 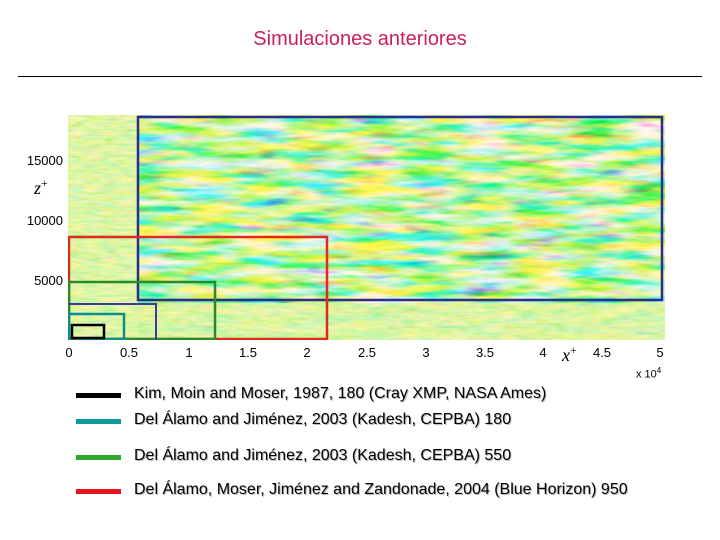 What do you see at coordinates (660, 352) in the screenshot?
I see `x-tick-5: 5` at bounding box center [660, 352].